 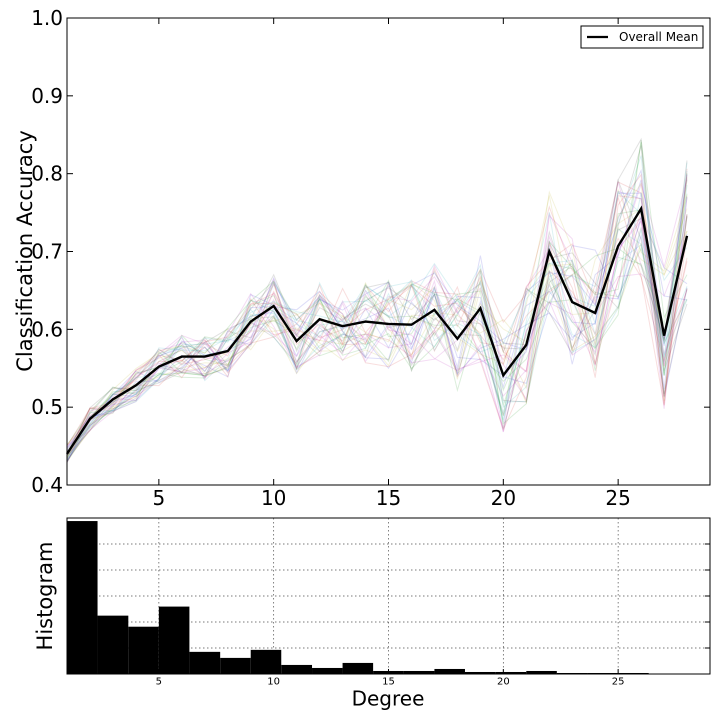 What do you see at coordinates (47, 174) in the screenshot?
I see `y-tick-label: 0.8` at bounding box center [47, 174].